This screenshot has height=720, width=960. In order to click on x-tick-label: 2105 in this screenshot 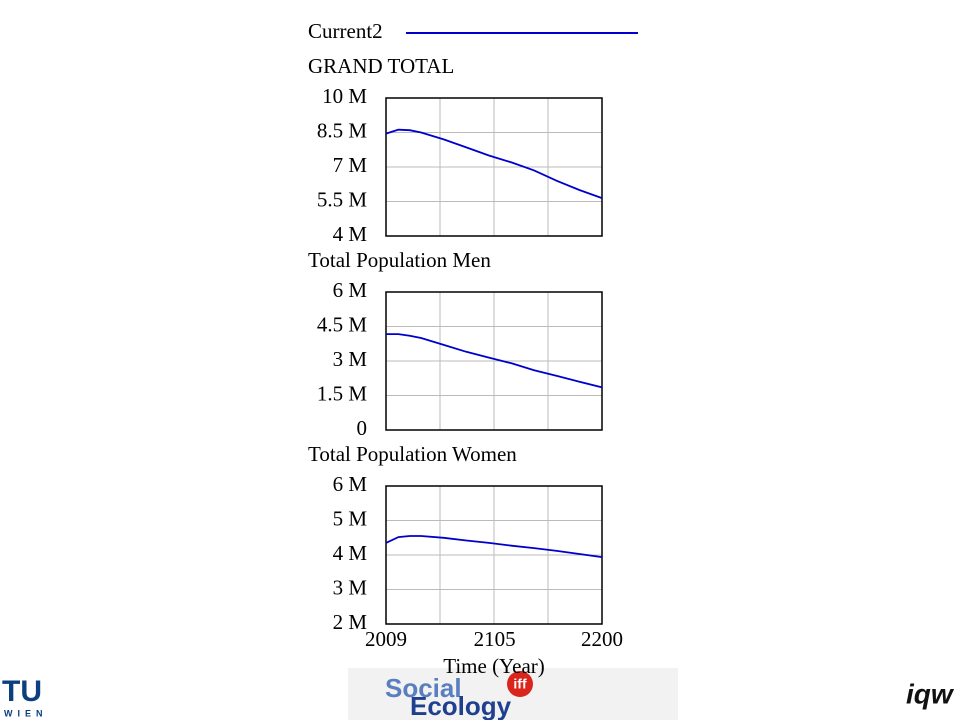, I will do `click(495, 639)`.